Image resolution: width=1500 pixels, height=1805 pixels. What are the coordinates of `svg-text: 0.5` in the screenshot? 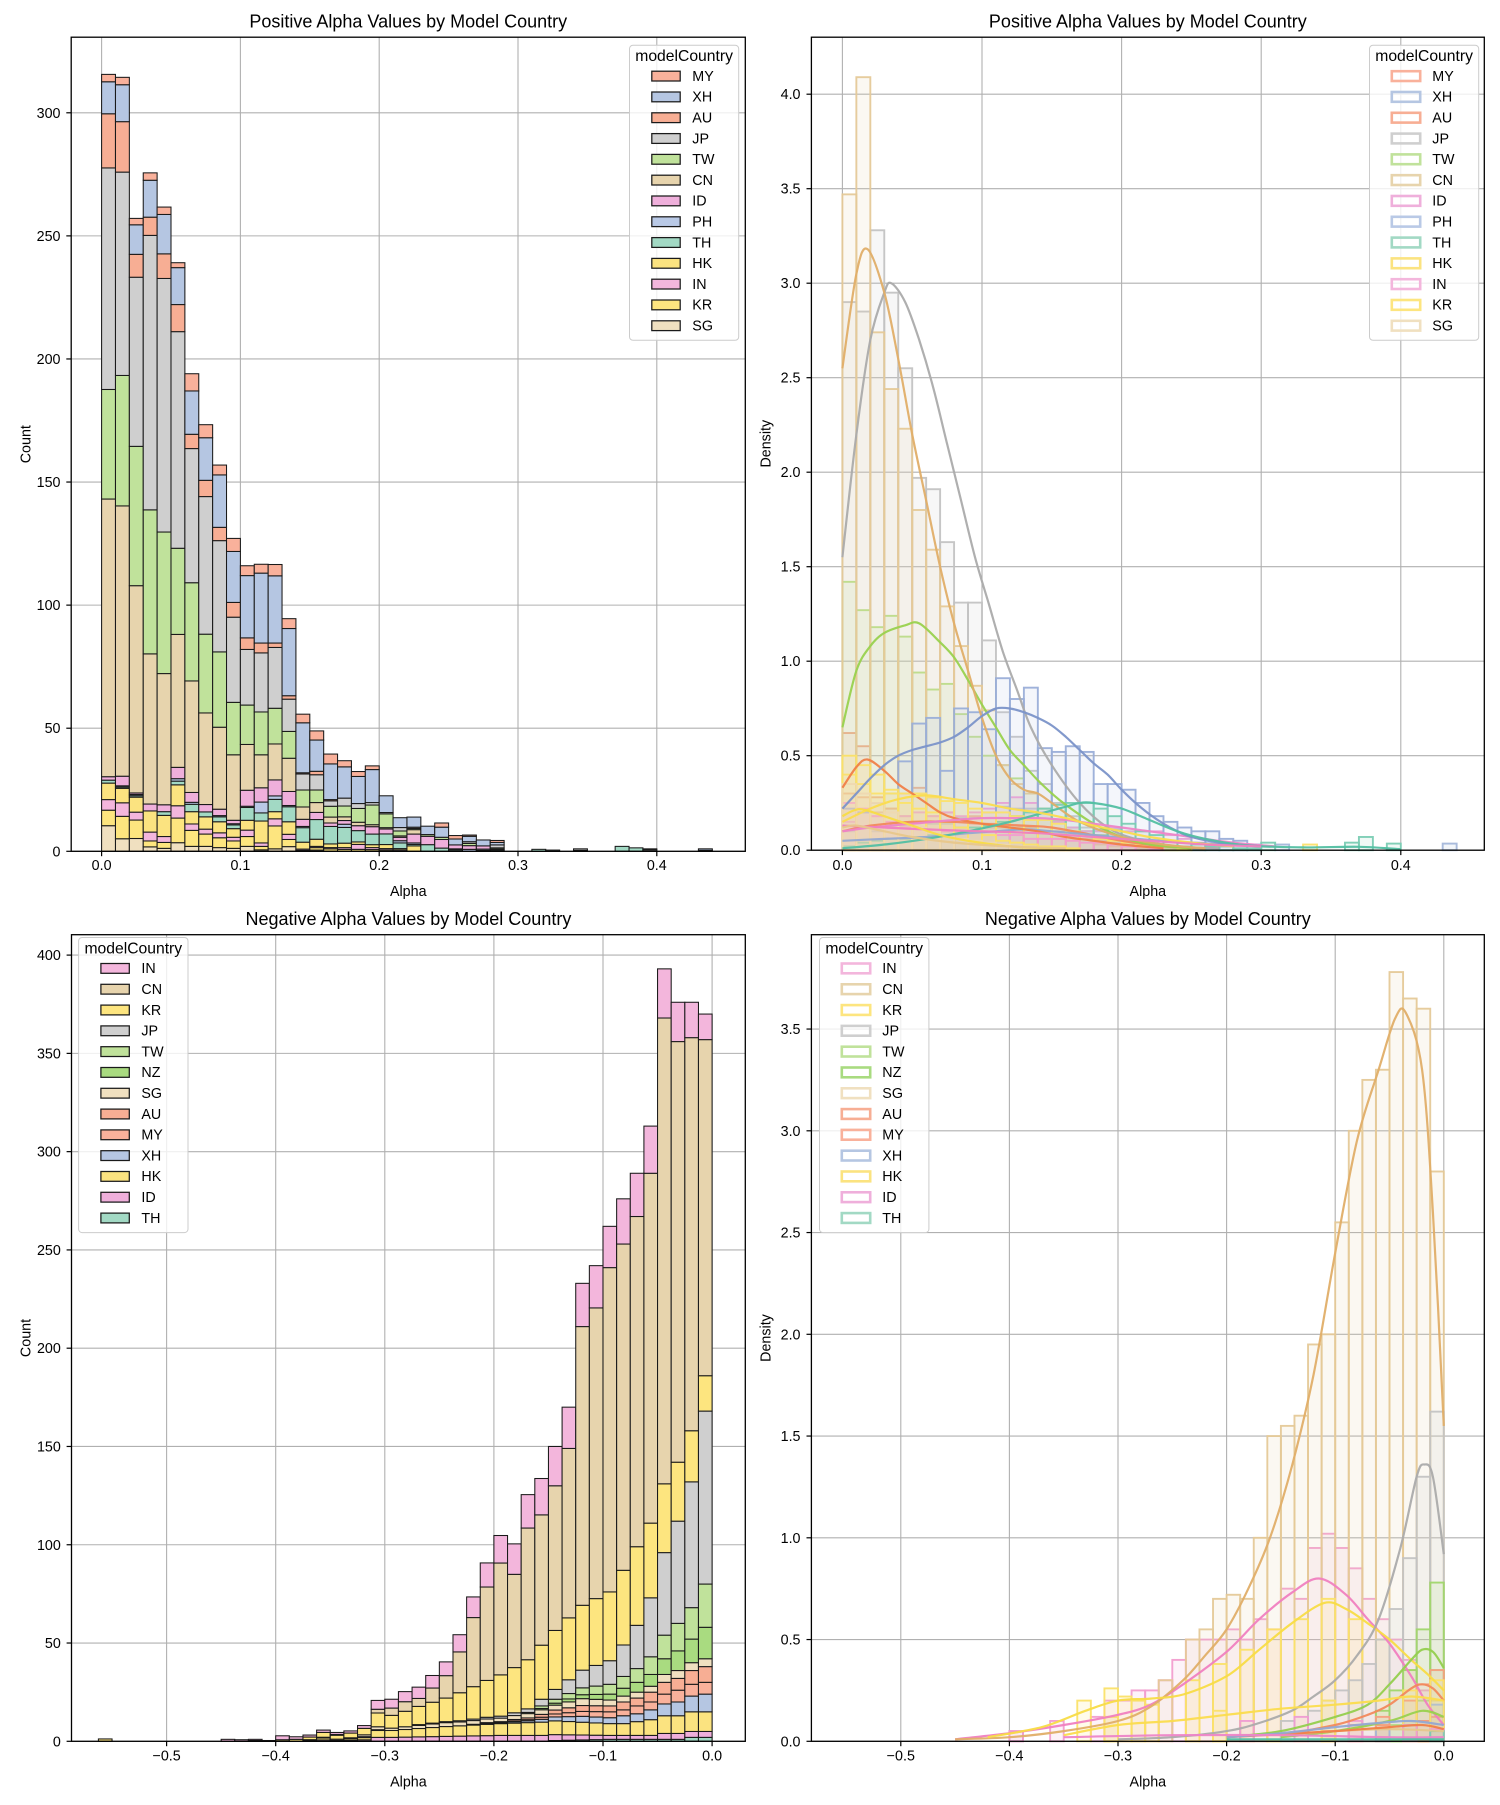 It's located at (791, 757).